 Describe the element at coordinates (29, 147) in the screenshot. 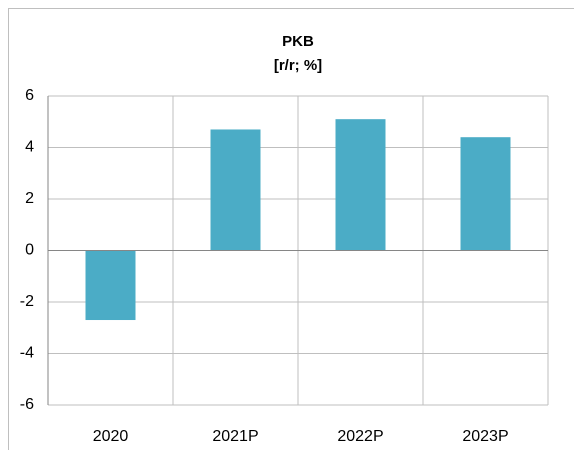

I see `y-tick-label: 4` at that location.